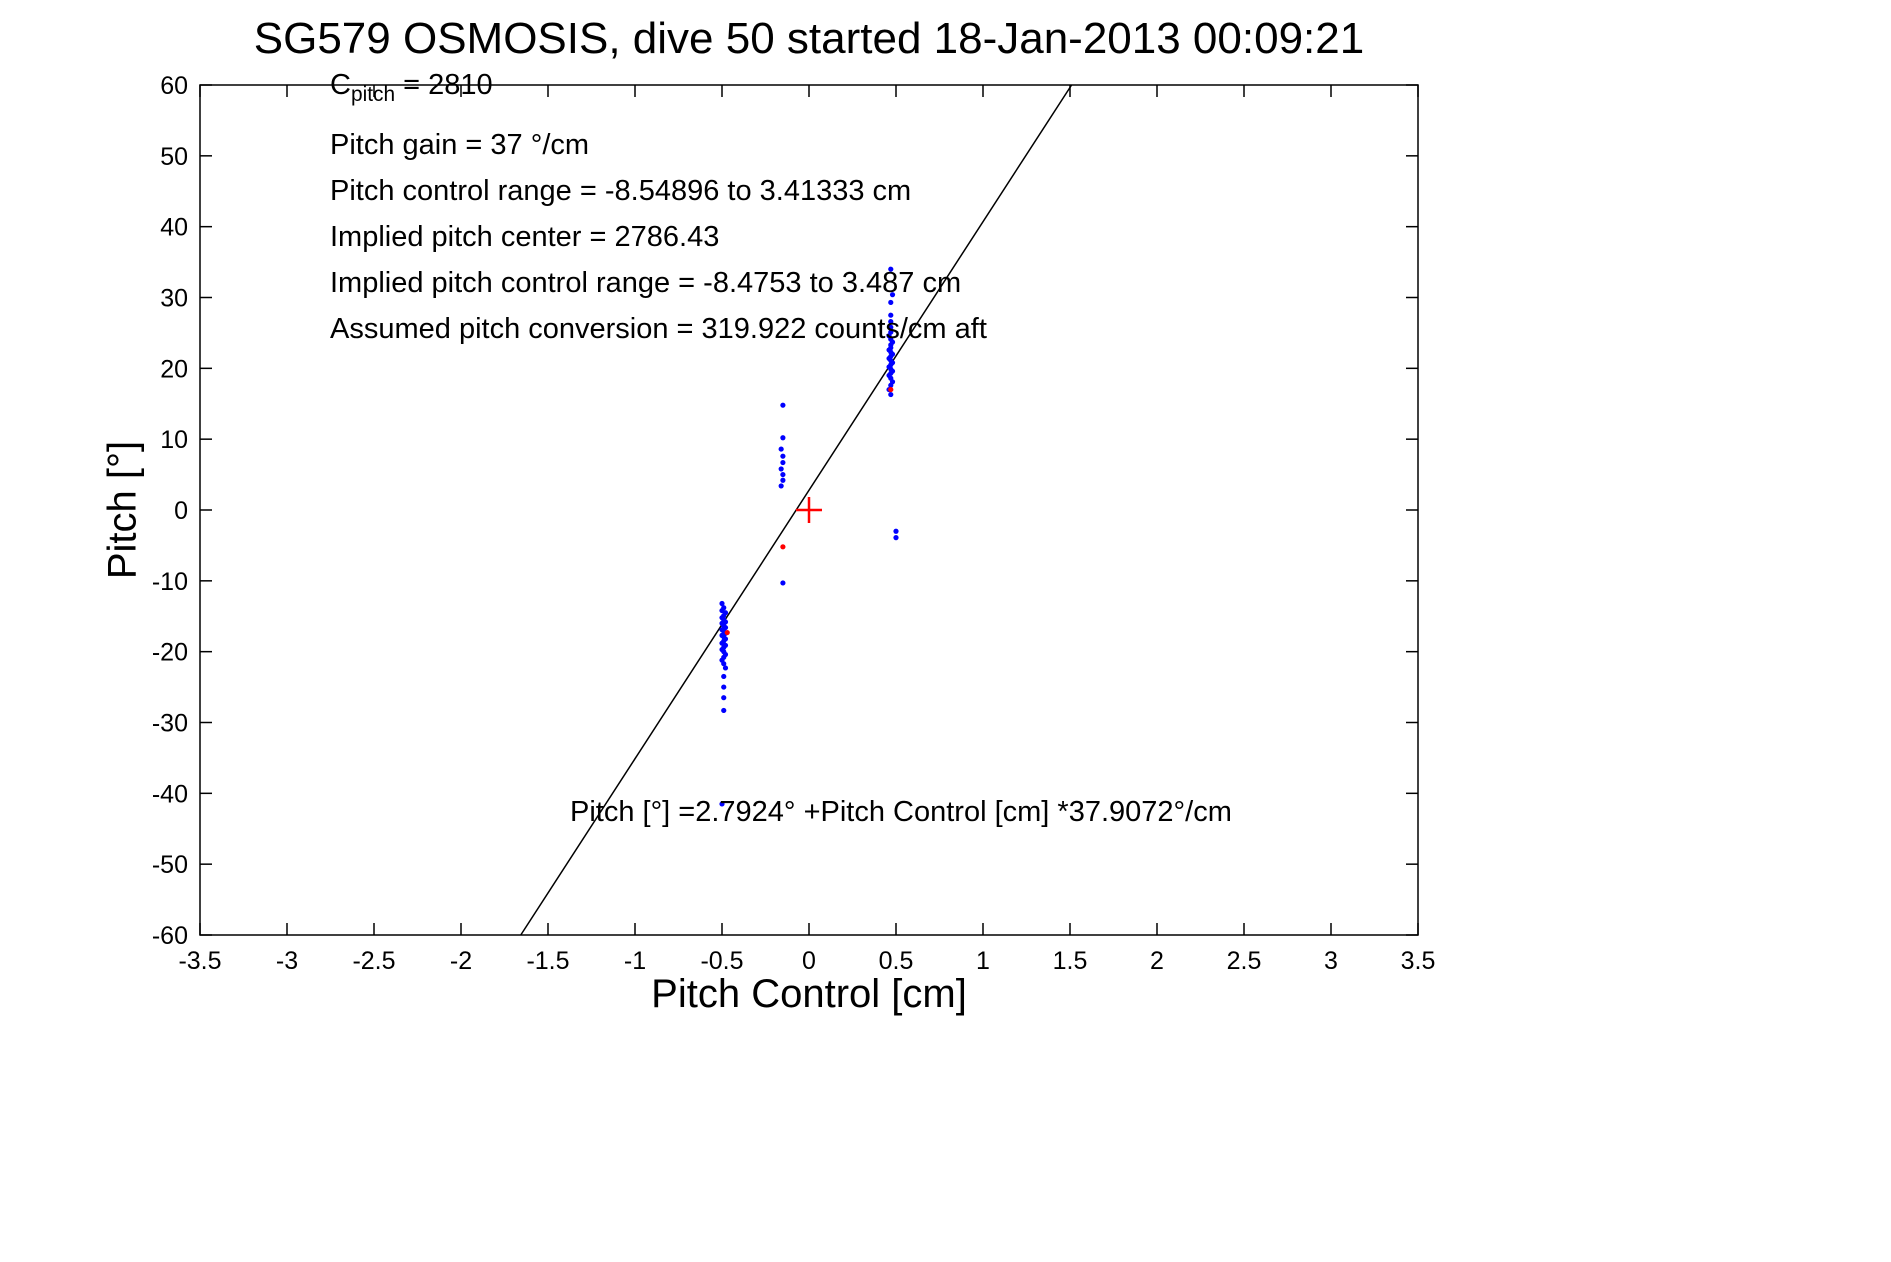 The image size is (1891, 1262). What do you see at coordinates (122, 510) in the screenshot?
I see `y-axis-label: Pitch [°]` at bounding box center [122, 510].